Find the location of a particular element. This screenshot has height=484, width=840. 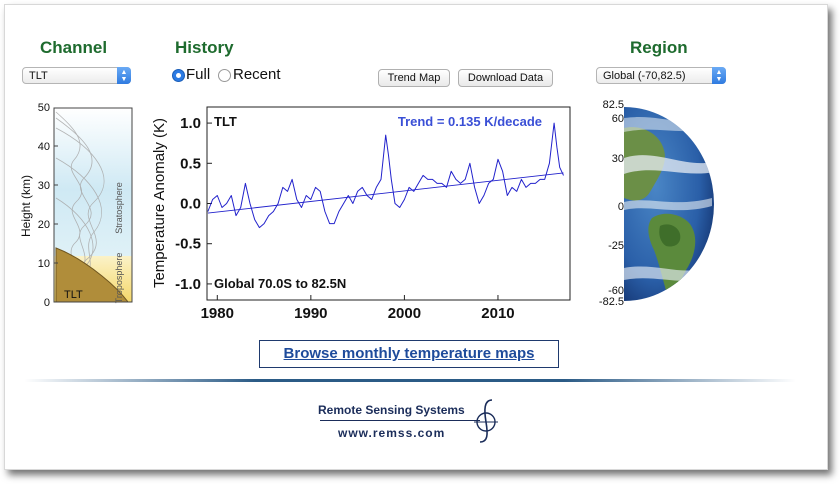

trend-text: Trend = 0.135 K/decade is located at coordinates (470, 121).